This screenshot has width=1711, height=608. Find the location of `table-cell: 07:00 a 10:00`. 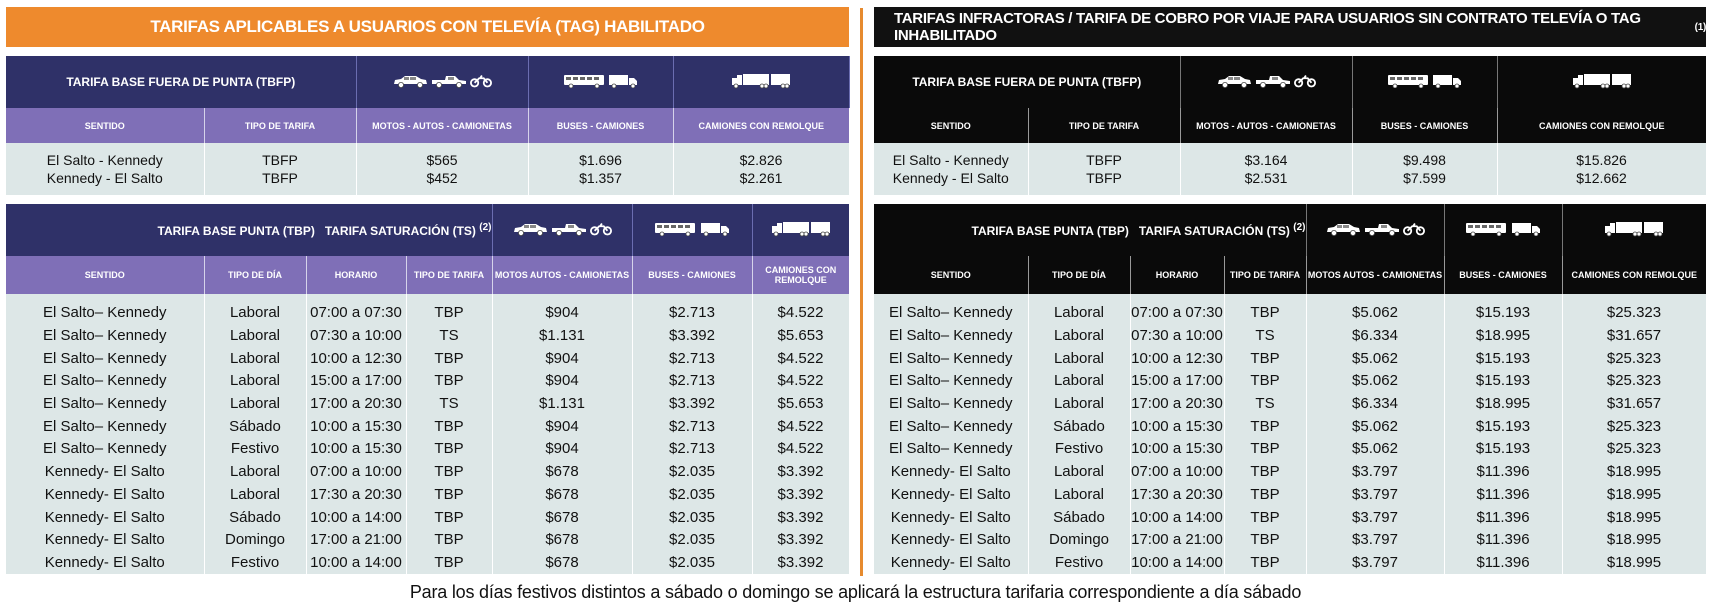

table-cell: 07:00 a 10:00 is located at coordinates (356, 472).